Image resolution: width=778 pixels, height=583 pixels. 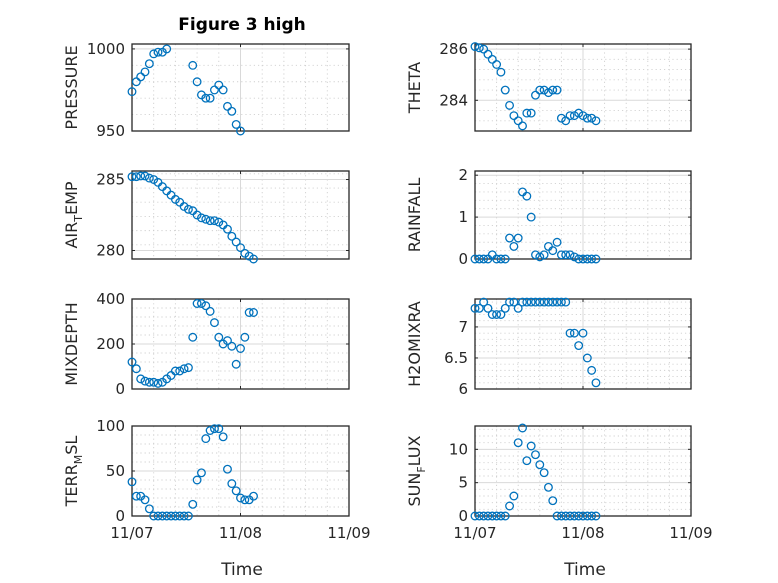 I want to click on y-axis-label-main: MIXDEPTH, so click(x=71, y=343).